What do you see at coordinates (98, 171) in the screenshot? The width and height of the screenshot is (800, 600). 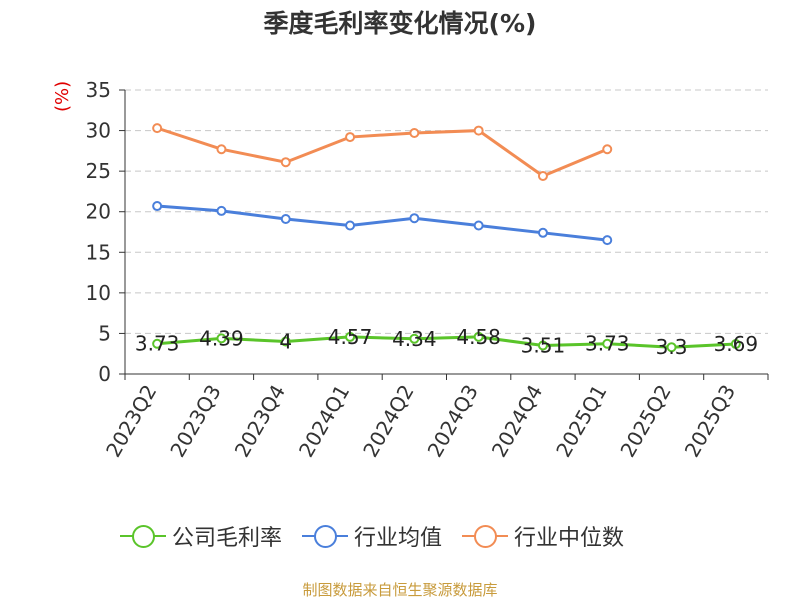 I see `y-tick-label: 25` at bounding box center [98, 171].